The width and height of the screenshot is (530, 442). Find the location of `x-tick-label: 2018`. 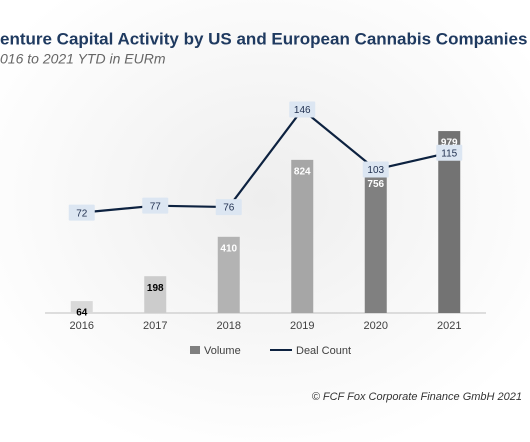

x-tick-label: 2018 is located at coordinates (229, 326).